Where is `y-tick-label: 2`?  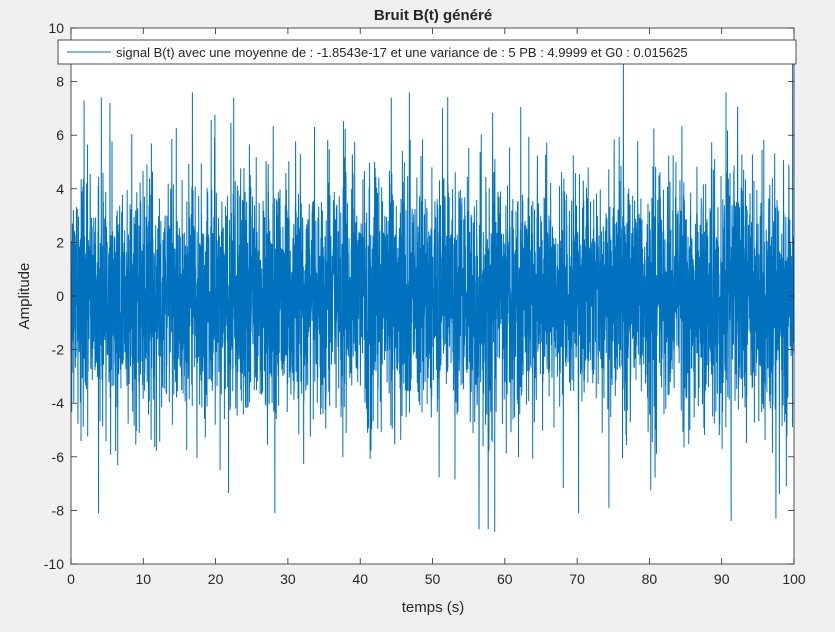
y-tick-label: 2 is located at coordinates (60, 242).